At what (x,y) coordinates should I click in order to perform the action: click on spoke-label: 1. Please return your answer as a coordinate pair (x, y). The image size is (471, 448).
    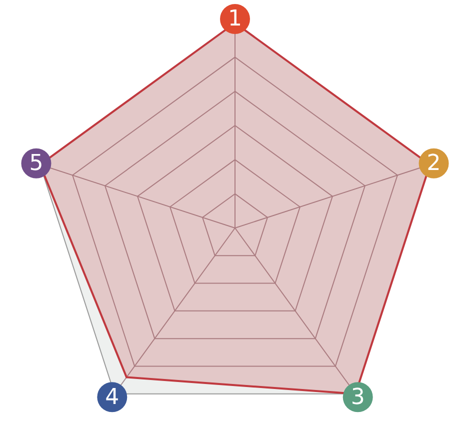
    Looking at the image, I should click on (235, 19).